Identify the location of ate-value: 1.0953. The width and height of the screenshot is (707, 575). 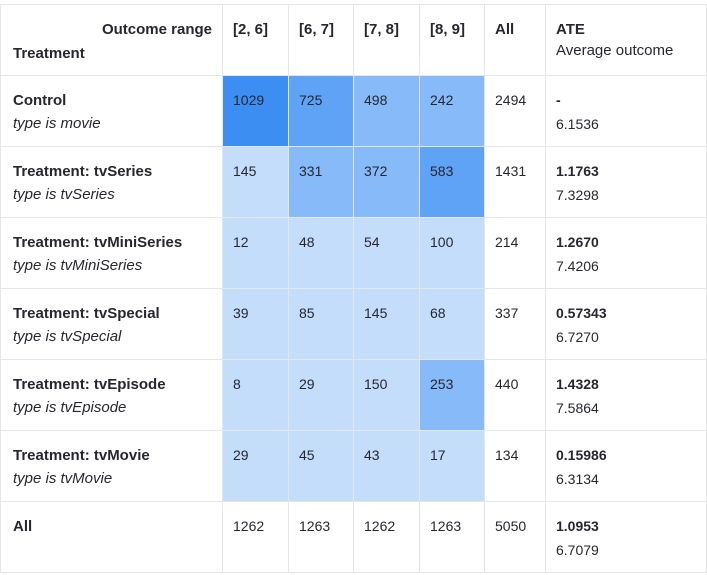
(577, 526).